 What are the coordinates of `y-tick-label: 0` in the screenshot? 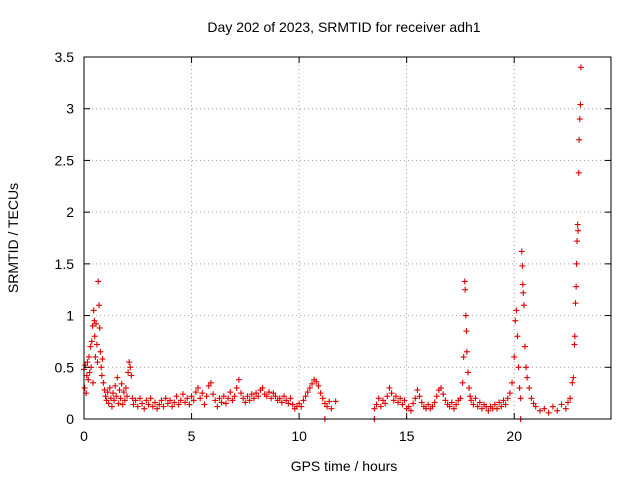 It's located at (70, 419).